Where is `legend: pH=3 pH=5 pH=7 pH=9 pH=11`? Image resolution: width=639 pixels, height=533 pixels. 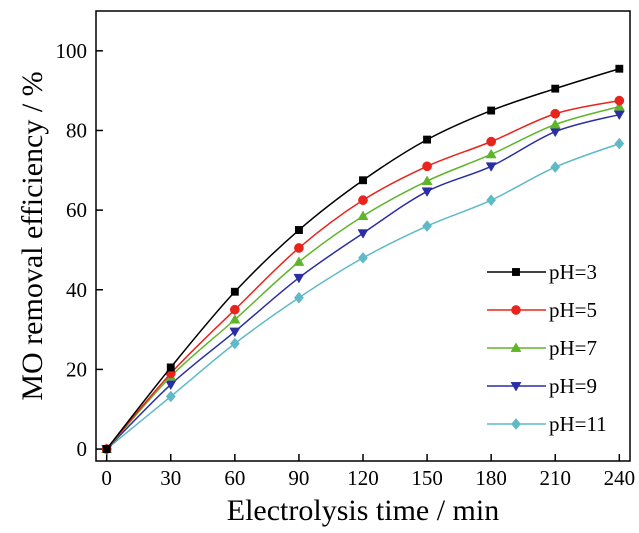
legend: pH=3 pH=5 pH=7 pH=9 pH=11 is located at coordinates (547, 348).